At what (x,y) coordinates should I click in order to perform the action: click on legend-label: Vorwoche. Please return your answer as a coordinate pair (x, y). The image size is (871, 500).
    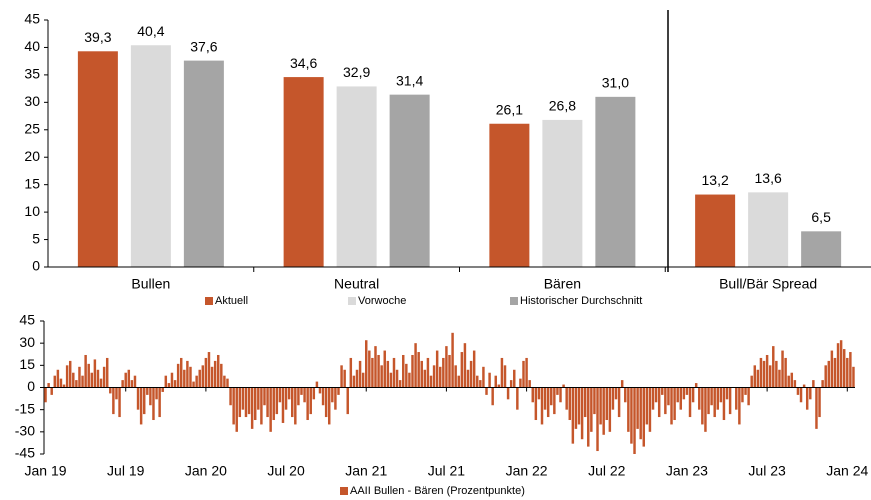
    Looking at the image, I should click on (382, 301).